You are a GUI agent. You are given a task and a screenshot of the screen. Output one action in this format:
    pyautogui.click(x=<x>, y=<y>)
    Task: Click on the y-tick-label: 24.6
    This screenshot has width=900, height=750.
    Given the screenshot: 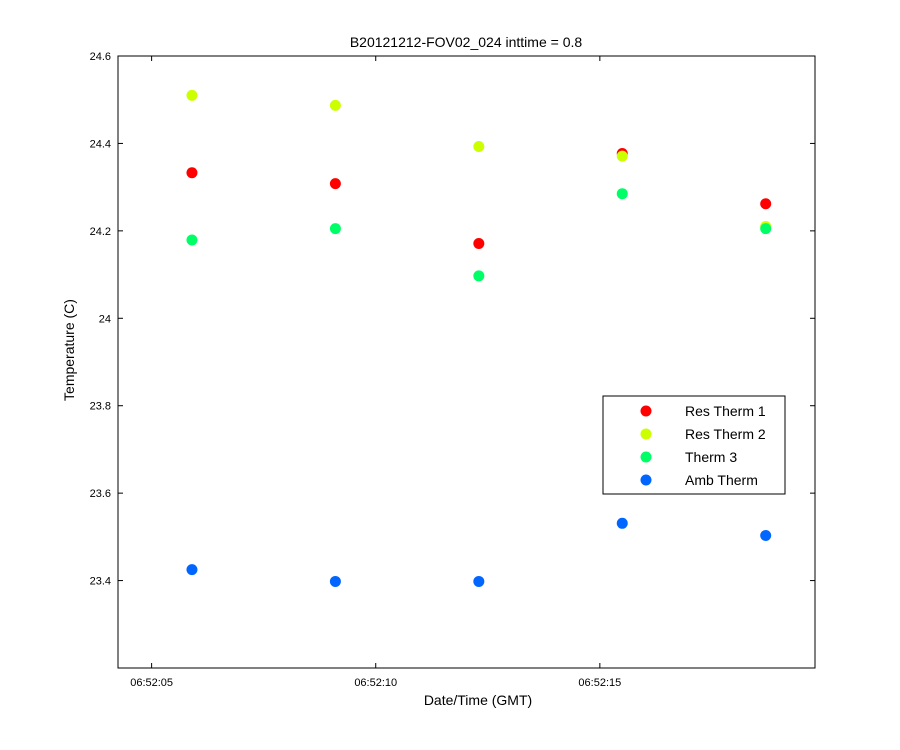 What is the action you would take?
    pyautogui.click(x=100, y=57)
    